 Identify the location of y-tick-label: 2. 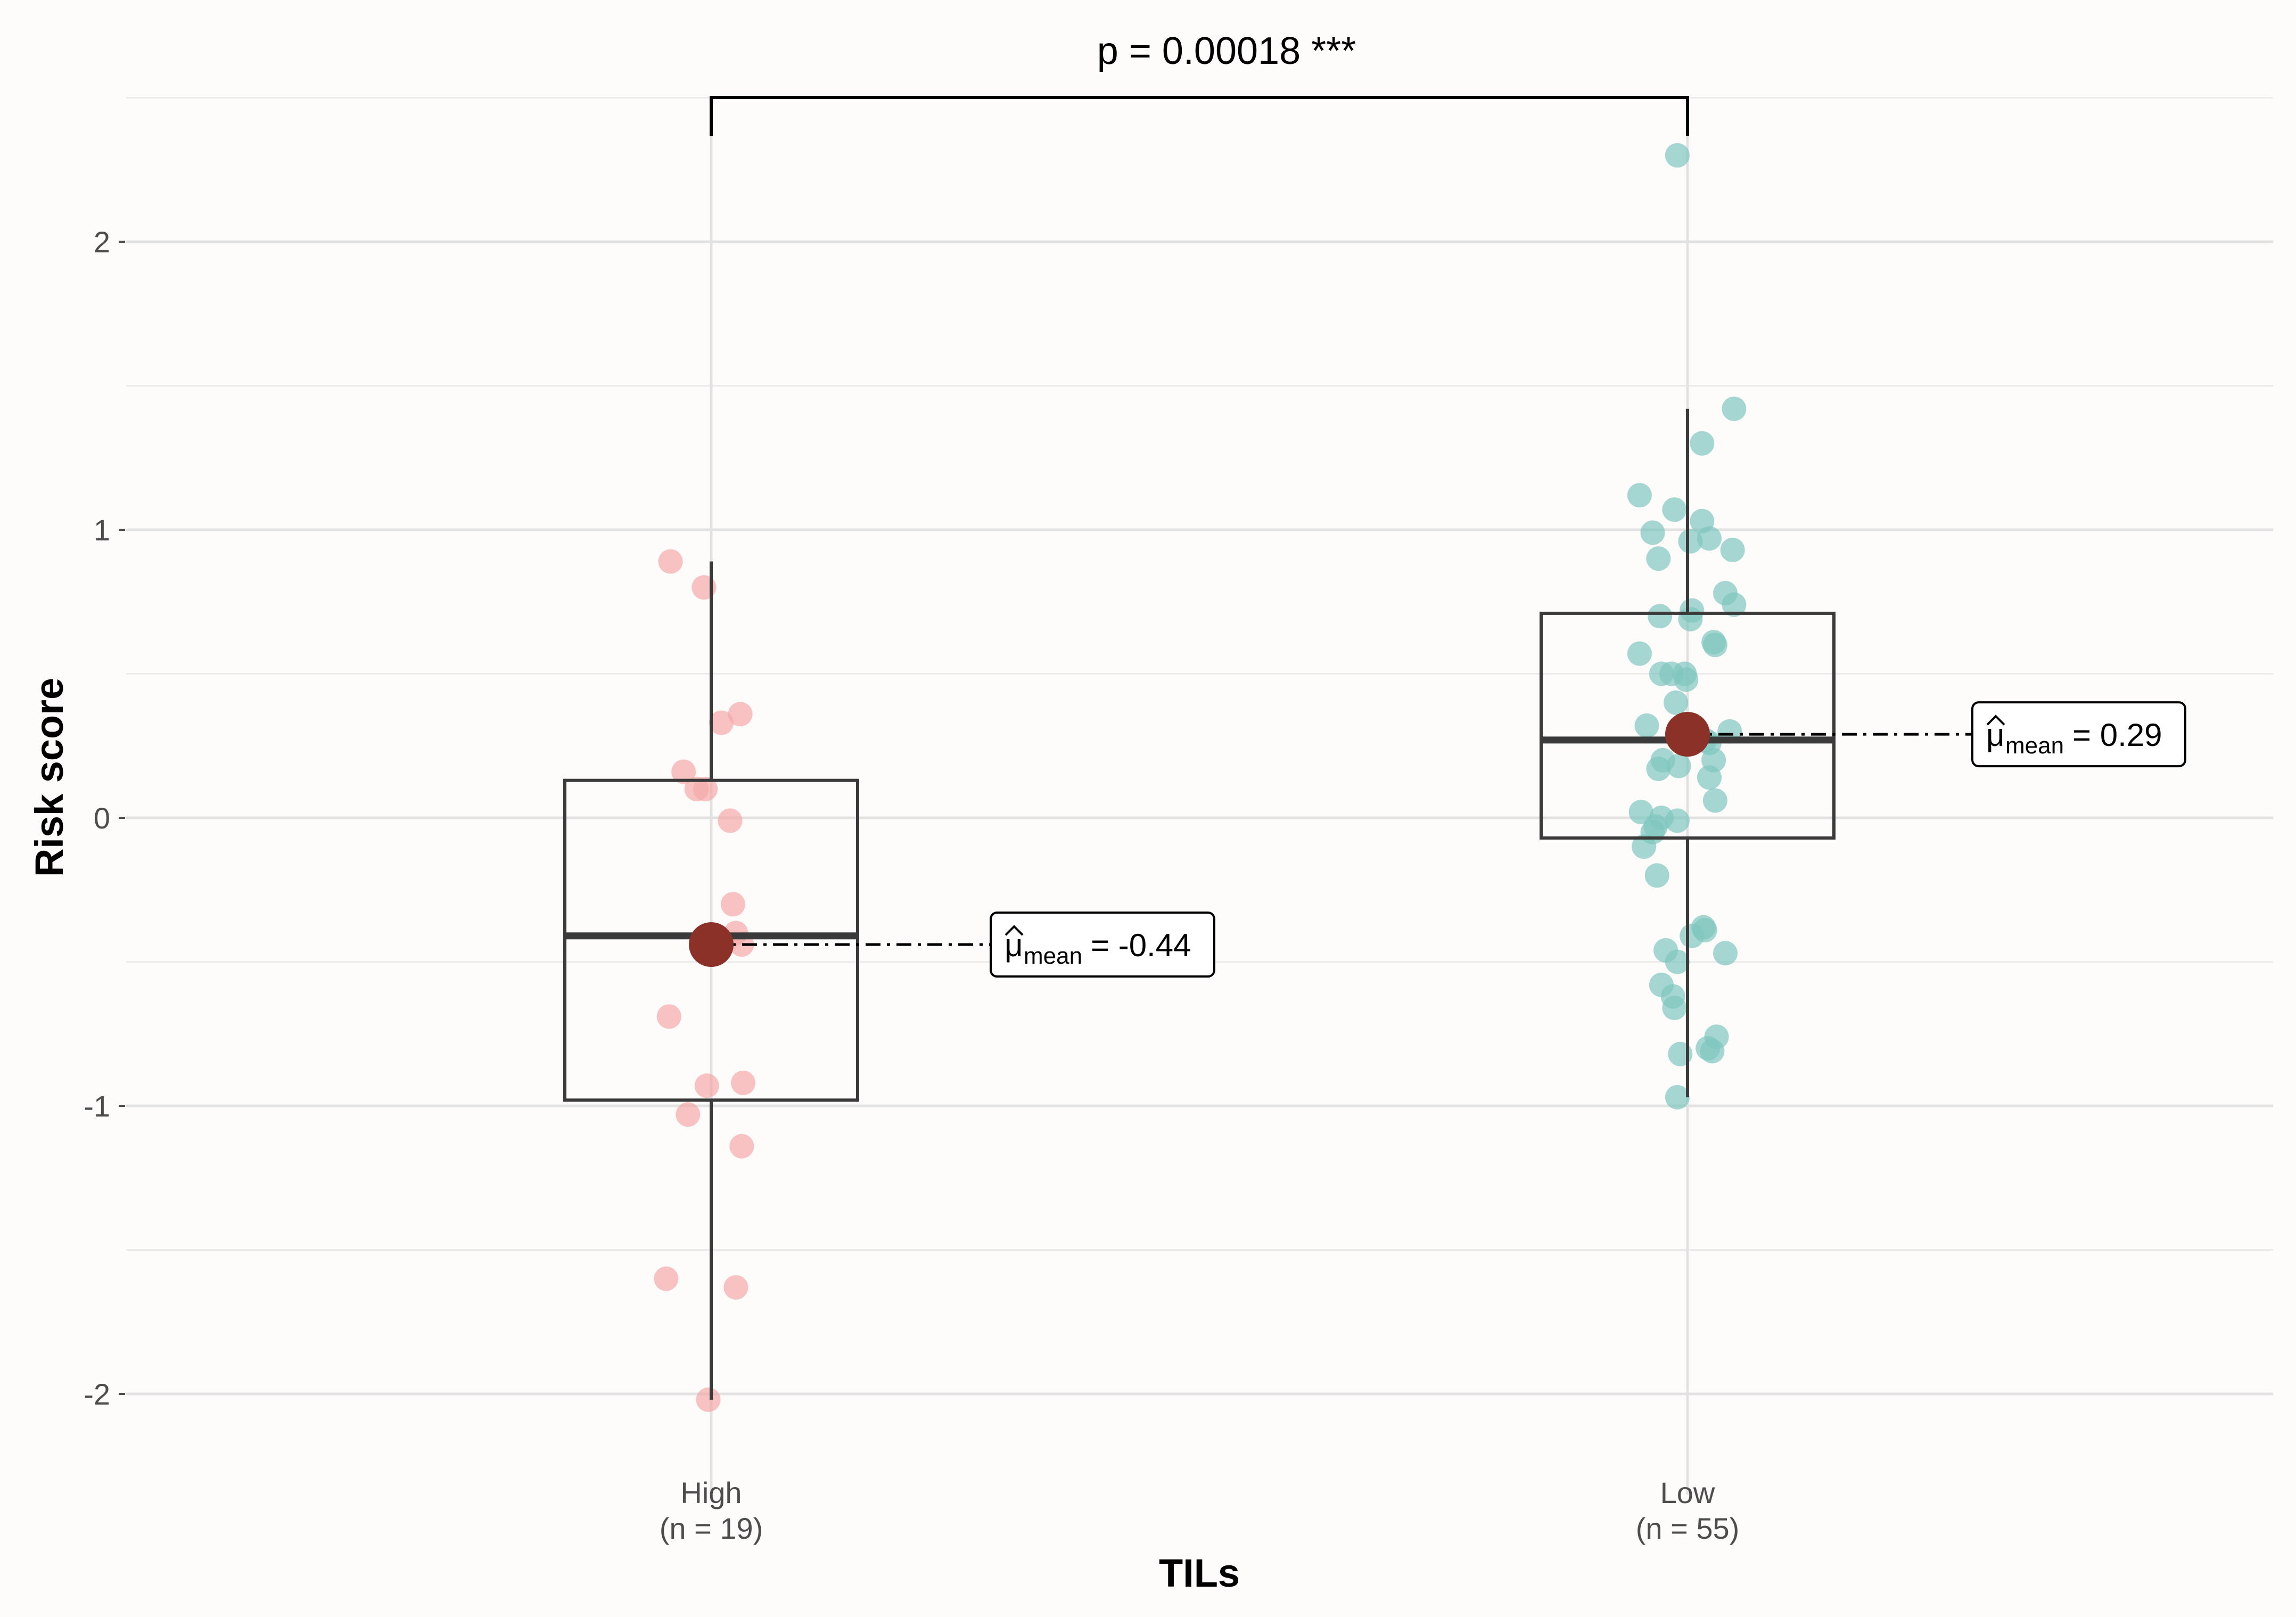
(102, 242).